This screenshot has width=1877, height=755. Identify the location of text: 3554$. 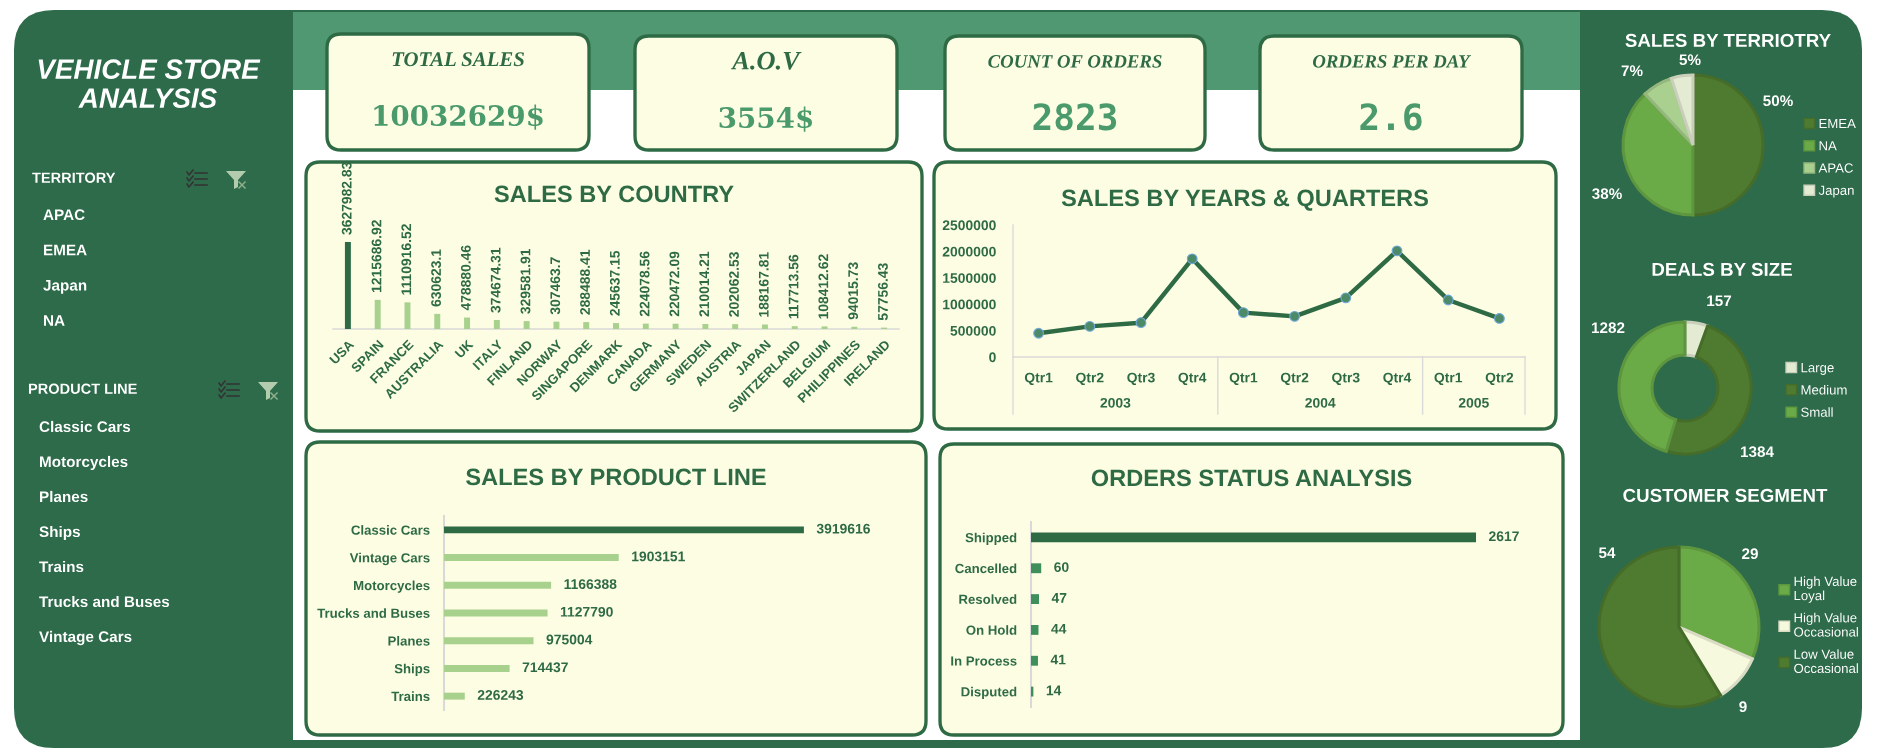
(766, 119).